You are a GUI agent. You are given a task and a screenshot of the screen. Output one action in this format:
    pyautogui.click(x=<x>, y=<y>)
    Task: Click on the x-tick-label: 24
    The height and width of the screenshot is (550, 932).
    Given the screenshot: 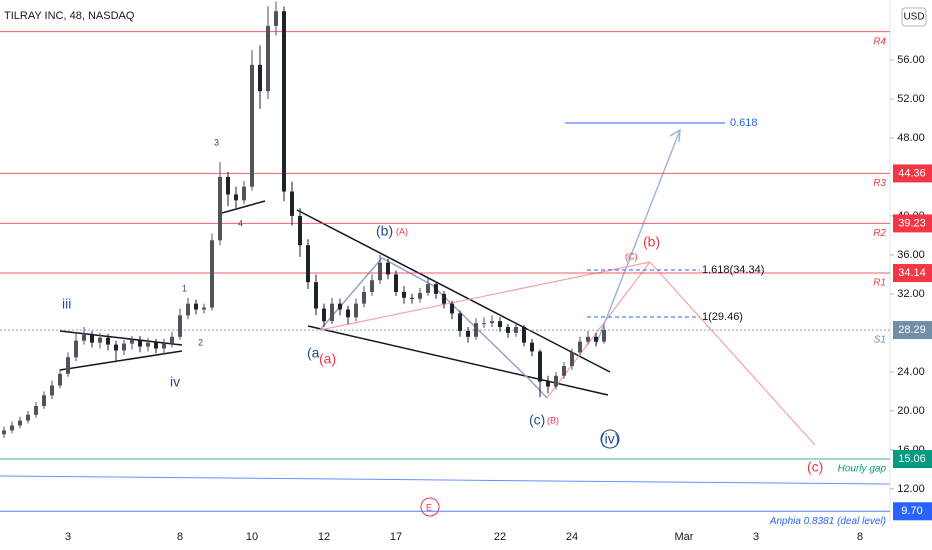 What is the action you would take?
    pyautogui.click(x=572, y=537)
    